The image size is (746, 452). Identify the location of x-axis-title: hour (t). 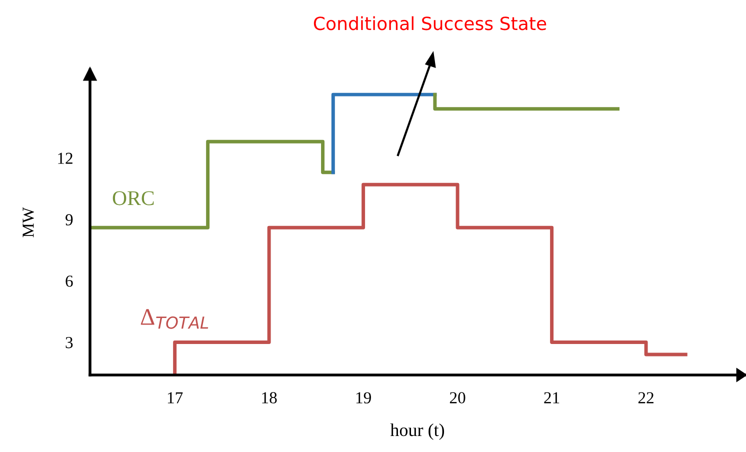
(417, 431).